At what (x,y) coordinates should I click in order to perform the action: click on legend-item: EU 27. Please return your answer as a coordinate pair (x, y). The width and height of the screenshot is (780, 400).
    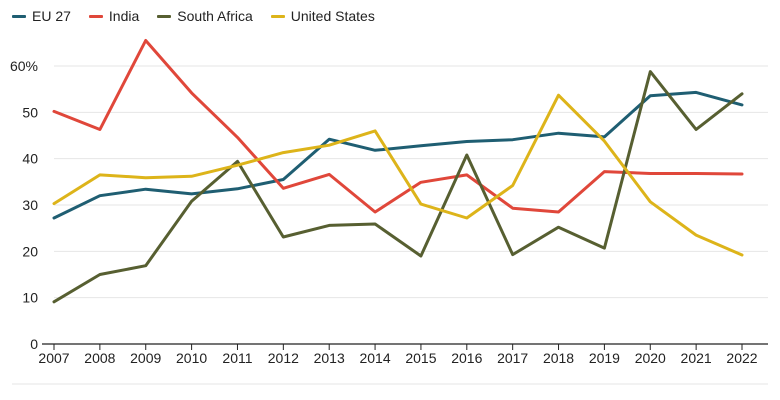
    Looking at the image, I should click on (41, 16).